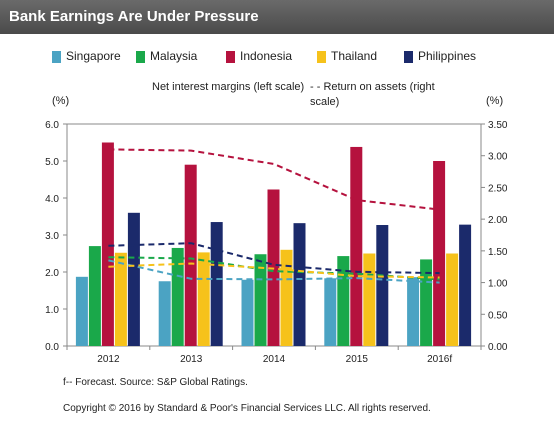 This screenshot has width=554, height=446. What do you see at coordinates (94, 296) in the screenshot?
I see `bar-malaysia-2012` at bounding box center [94, 296].